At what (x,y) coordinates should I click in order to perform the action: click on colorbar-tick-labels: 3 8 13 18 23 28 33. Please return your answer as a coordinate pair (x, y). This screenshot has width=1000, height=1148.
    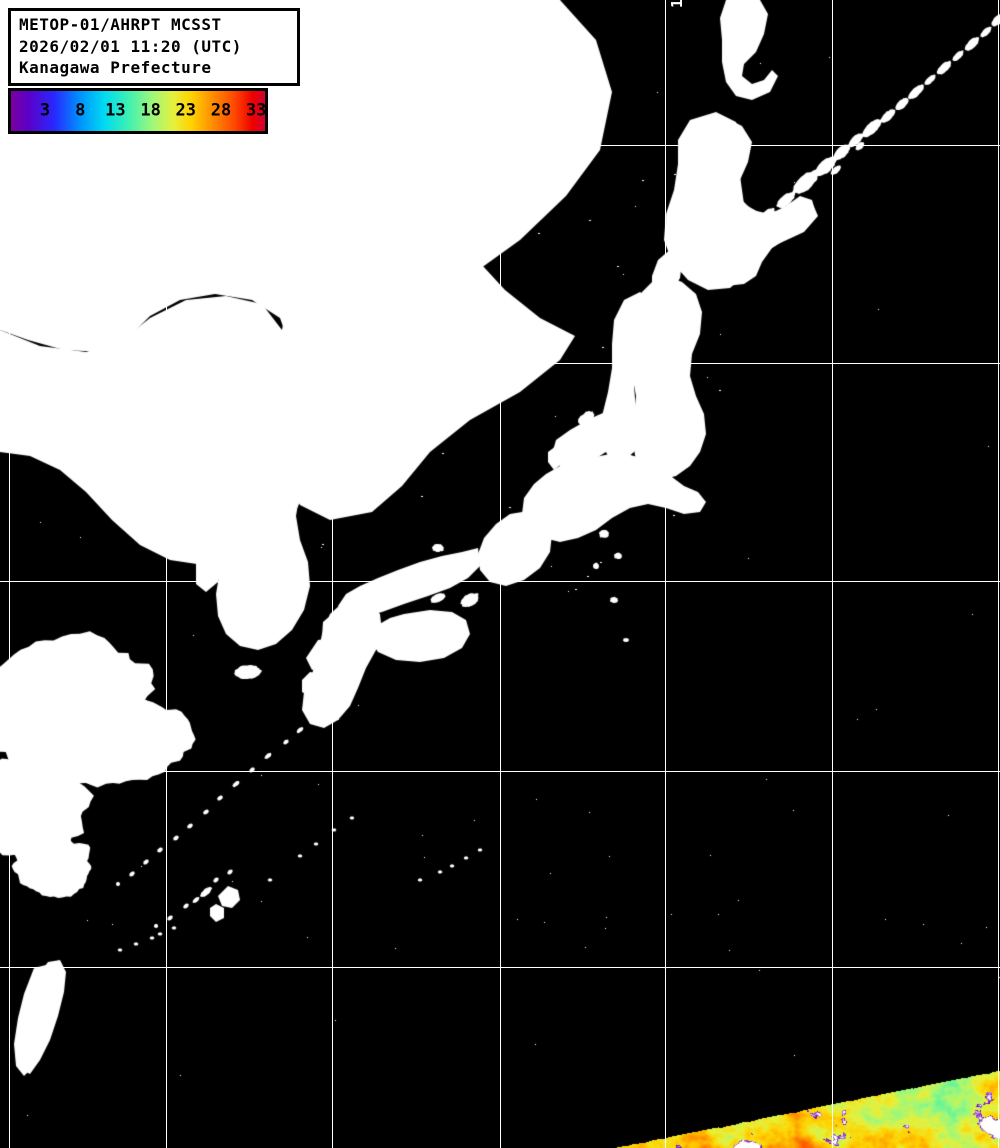
    Looking at the image, I should click on (139, 111).